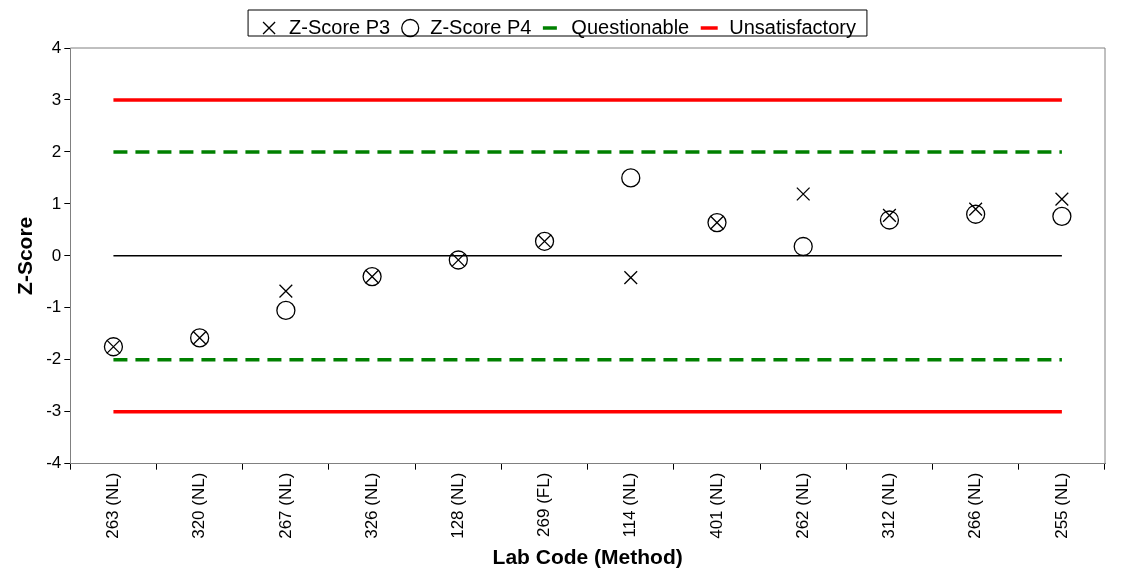 The width and height of the screenshot is (1135, 579). I want to click on y-tick-label: 4, so click(56, 47).